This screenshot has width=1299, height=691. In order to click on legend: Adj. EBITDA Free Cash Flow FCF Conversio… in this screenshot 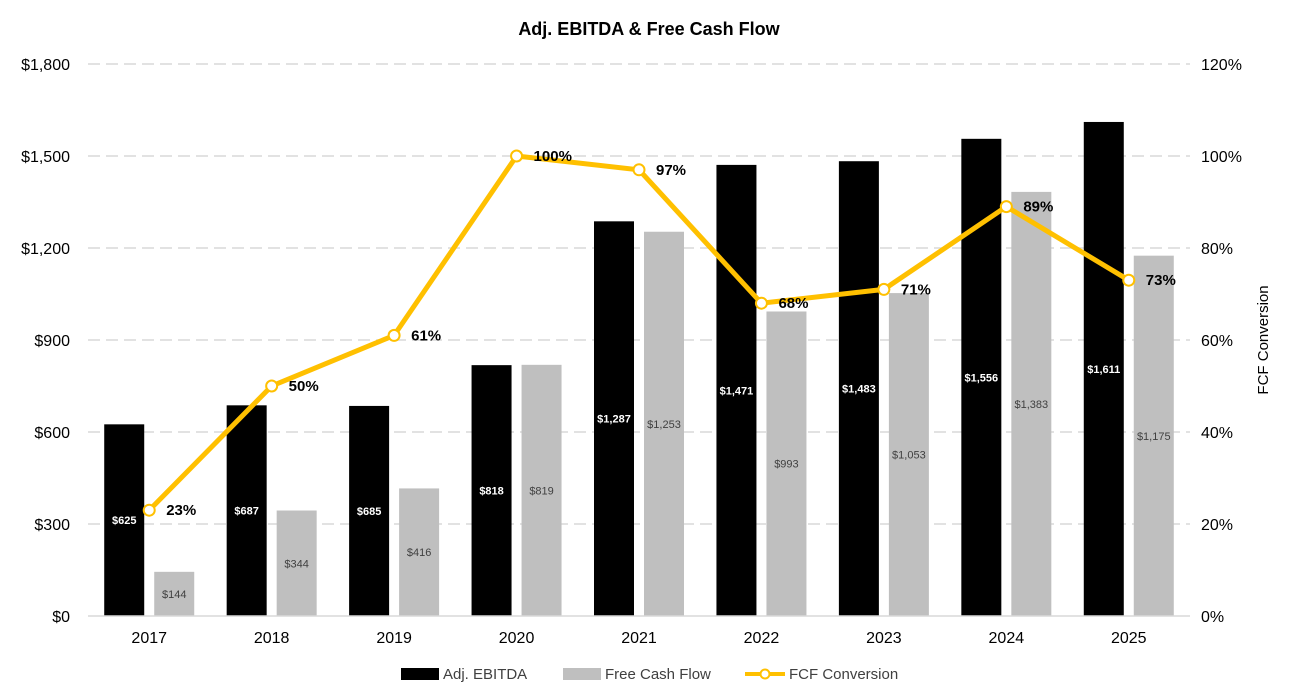, I will do `click(649, 674)`.